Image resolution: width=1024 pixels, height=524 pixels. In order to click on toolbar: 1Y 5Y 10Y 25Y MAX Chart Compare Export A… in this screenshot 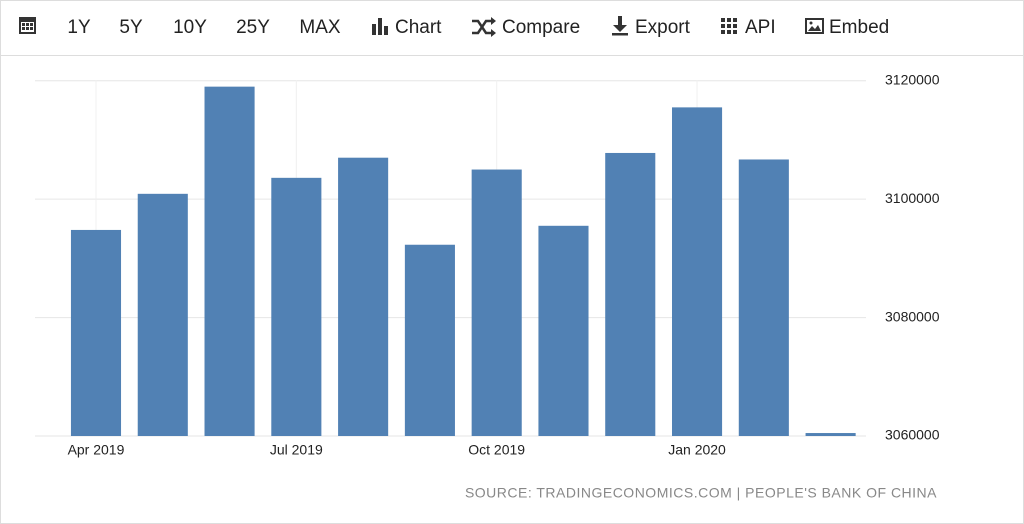, I will do `click(454, 27)`.